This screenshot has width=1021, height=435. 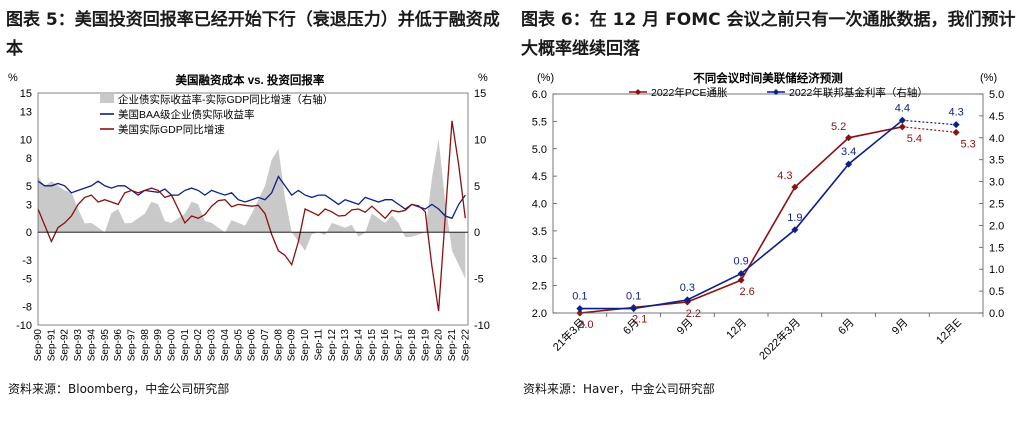 What do you see at coordinates (252, 345) in the screenshot?
I see `x-tick-label: Sep-06` at bounding box center [252, 345].